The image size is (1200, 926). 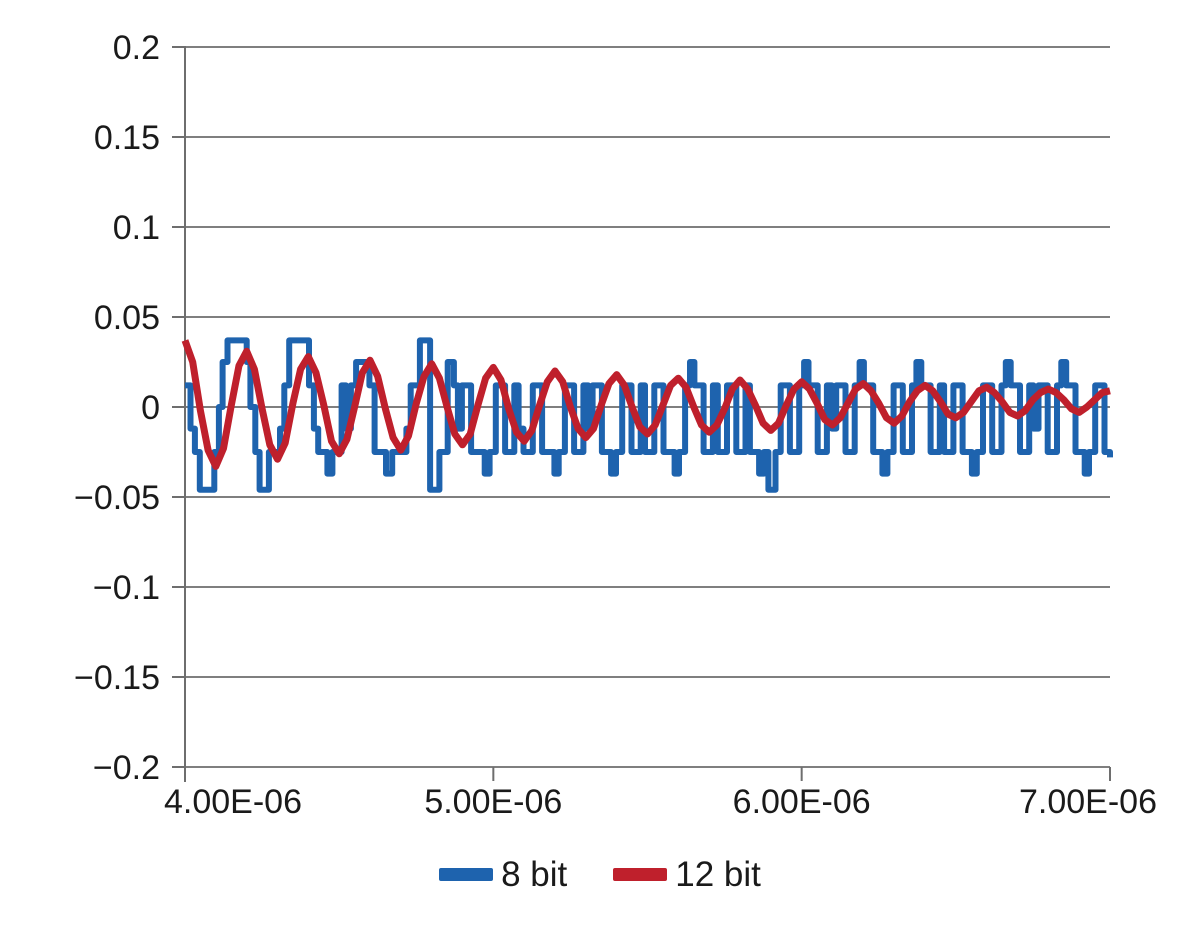 I want to click on series-12-bit-line, so click(x=646, y=404).